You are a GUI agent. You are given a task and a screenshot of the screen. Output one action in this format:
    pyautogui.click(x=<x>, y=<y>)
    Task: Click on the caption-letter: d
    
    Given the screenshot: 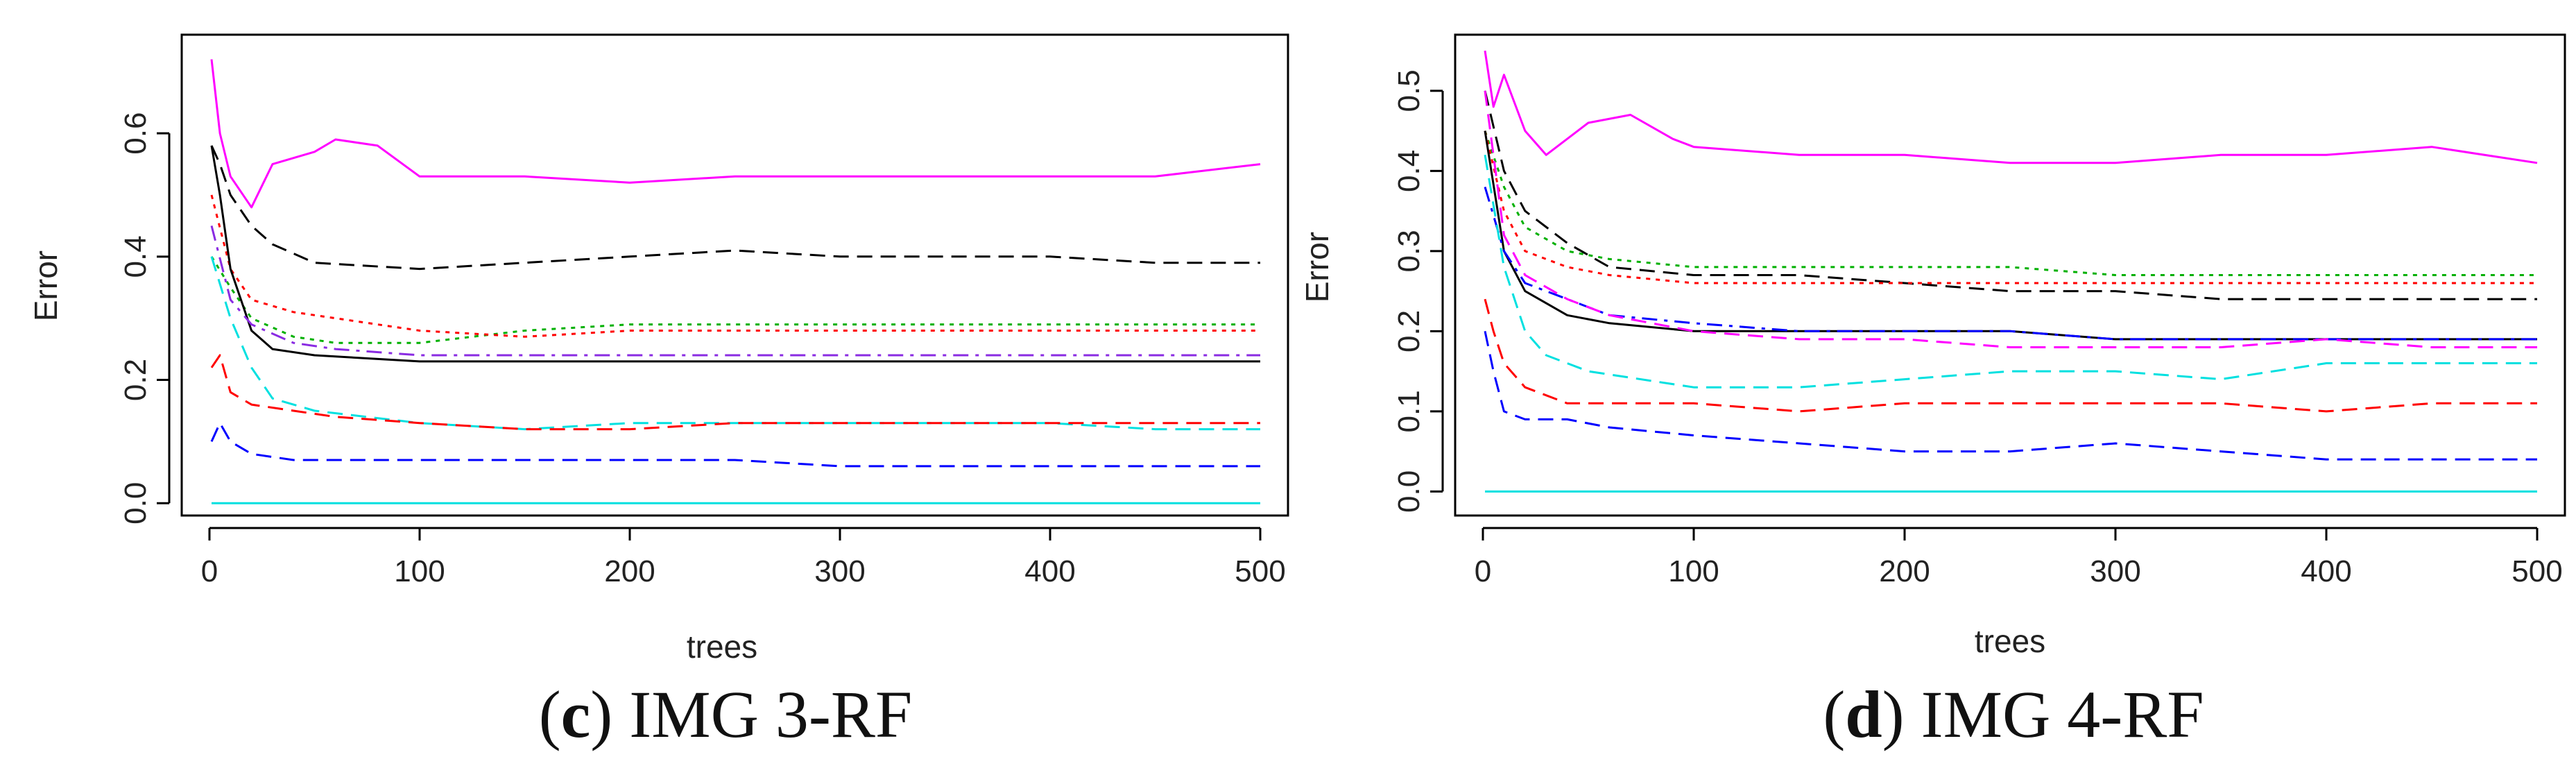 What is the action you would take?
    pyautogui.click(x=1863, y=714)
    